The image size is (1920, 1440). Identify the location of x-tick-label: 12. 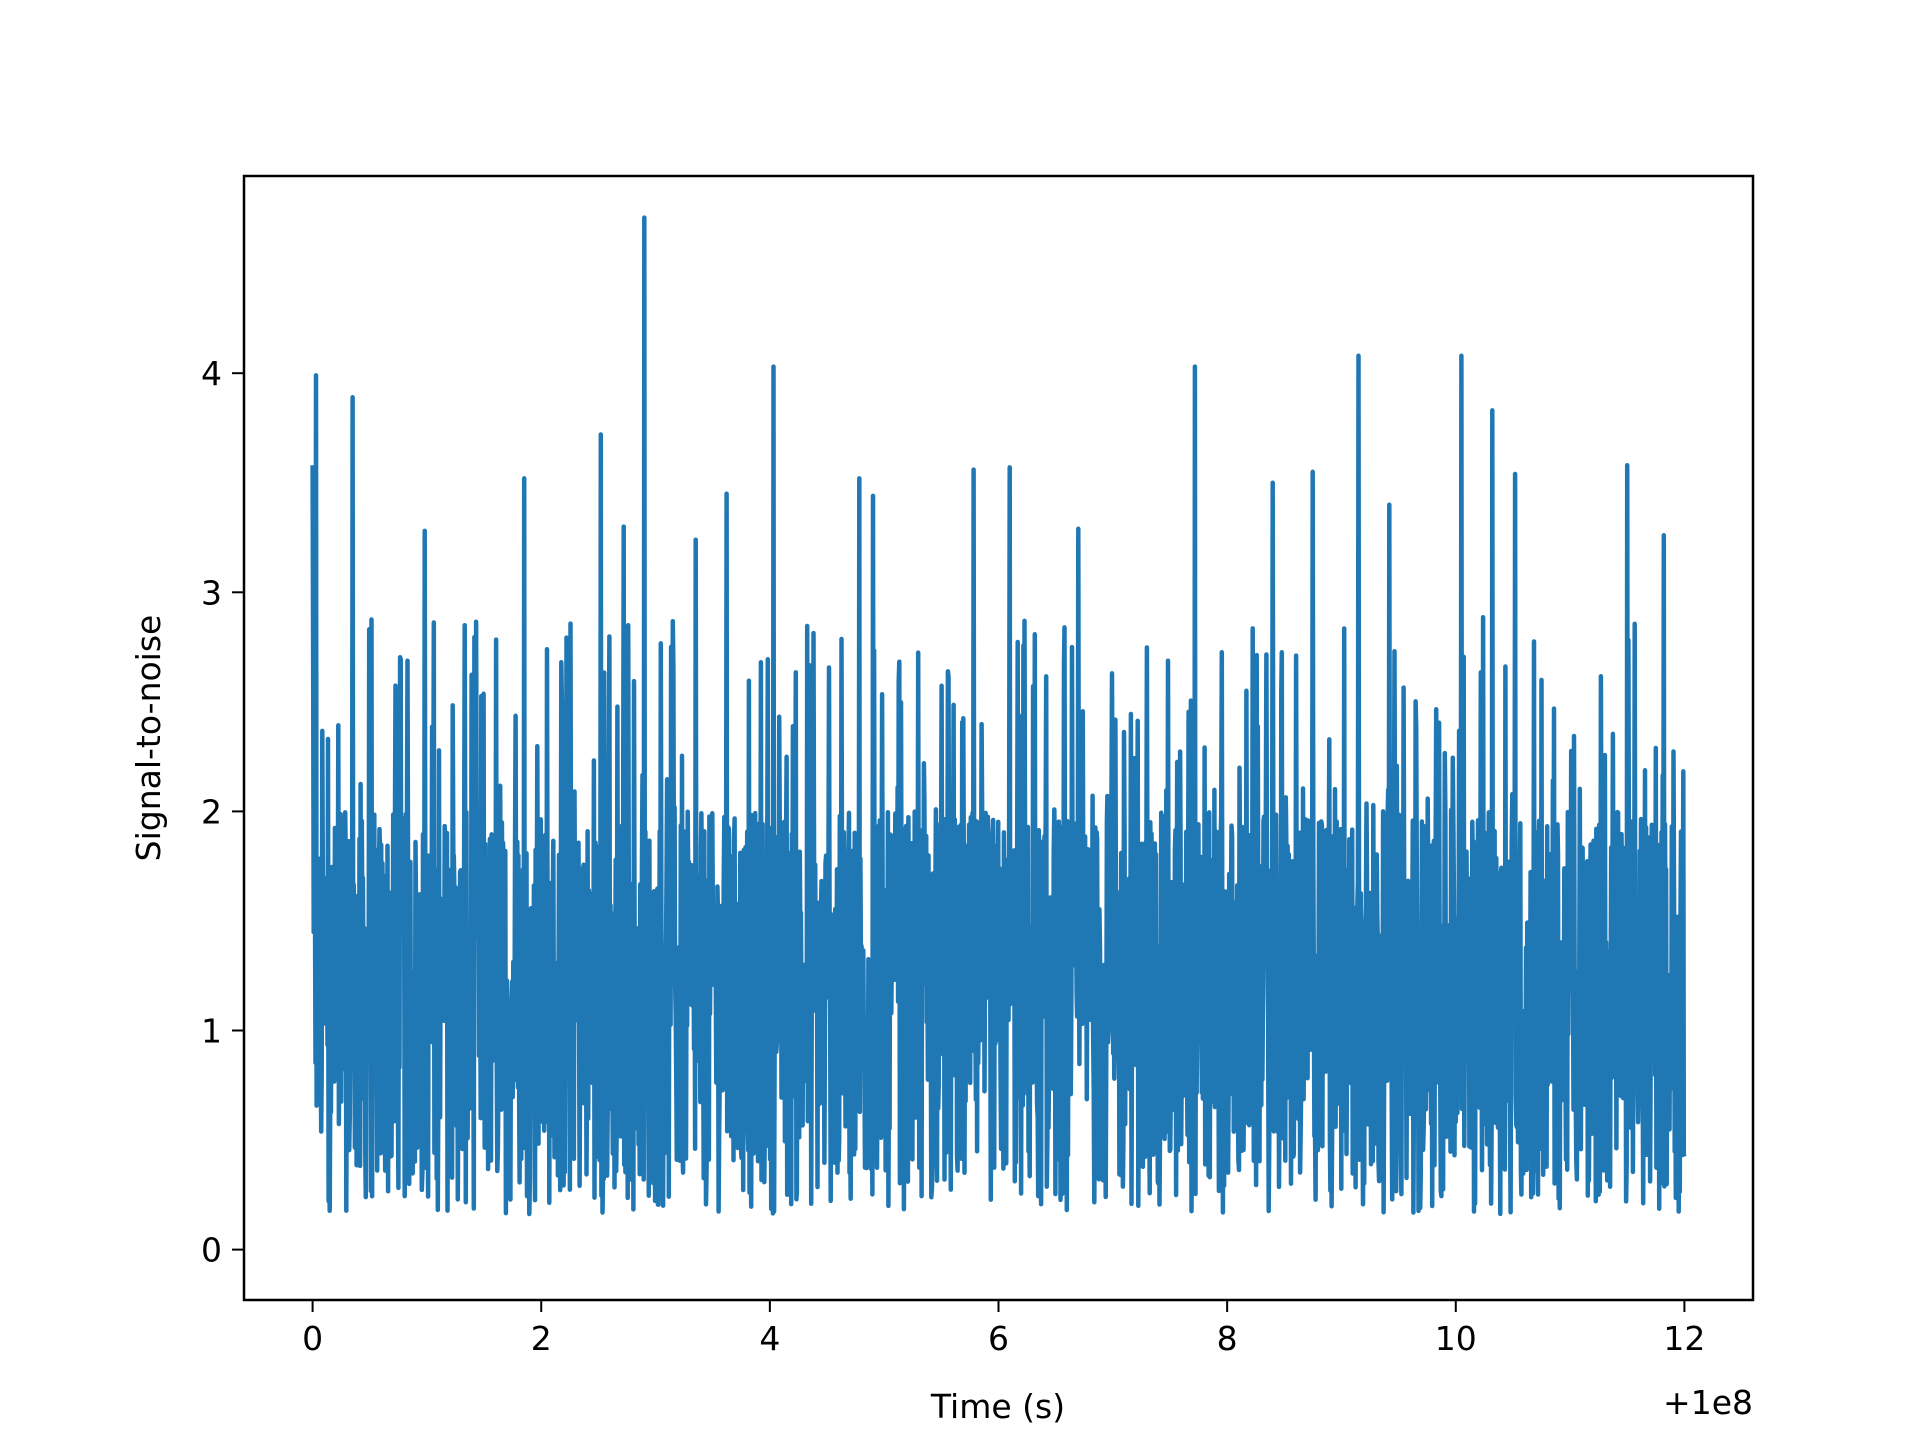
(1684, 1338).